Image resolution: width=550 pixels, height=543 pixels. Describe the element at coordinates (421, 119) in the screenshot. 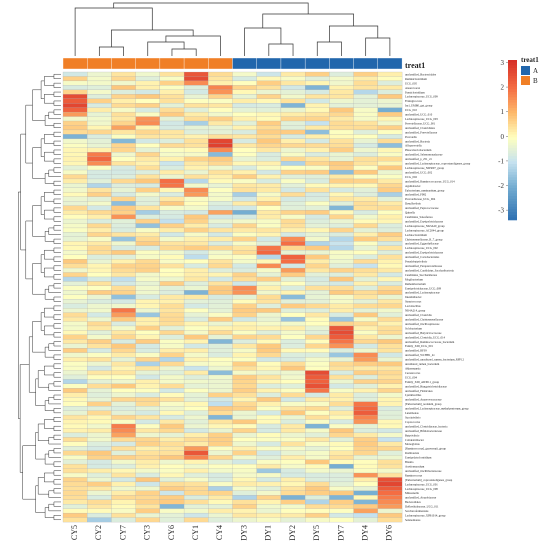

I see `row-label: Lachnospiraceae_UCG_003` at that location.